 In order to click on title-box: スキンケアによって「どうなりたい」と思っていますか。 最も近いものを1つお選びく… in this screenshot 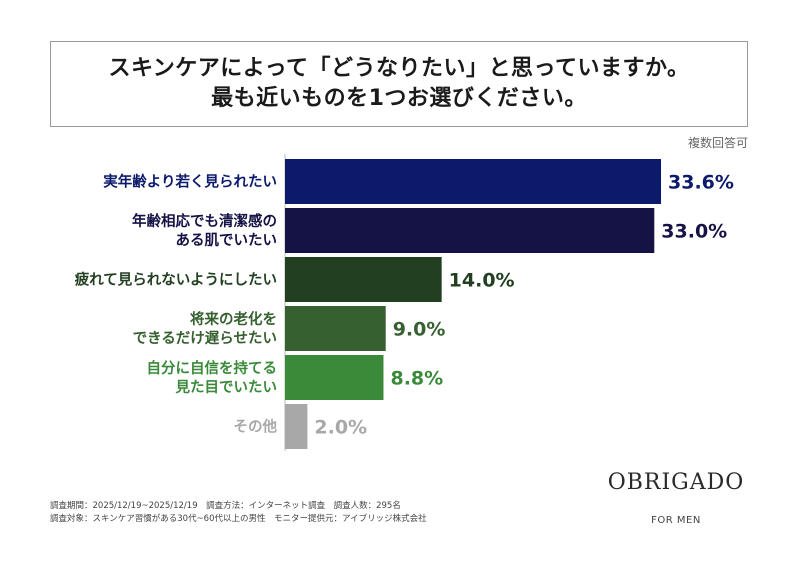, I will do `click(399, 84)`.